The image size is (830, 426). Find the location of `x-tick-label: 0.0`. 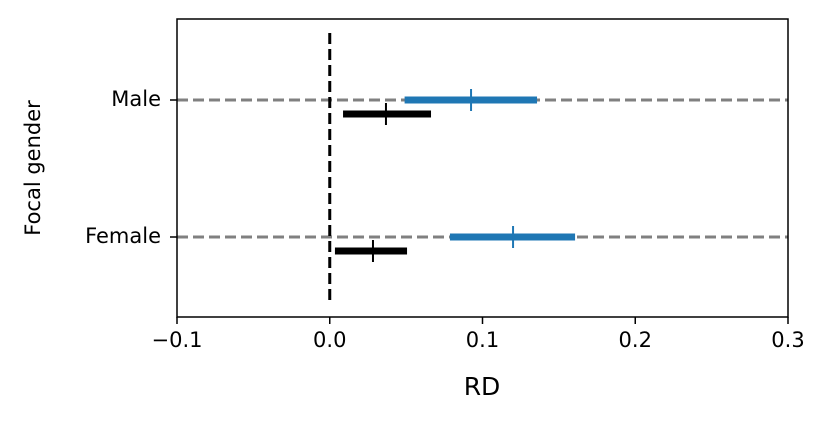

x-tick-label: 0.0 is located at coordinates (329, 340).